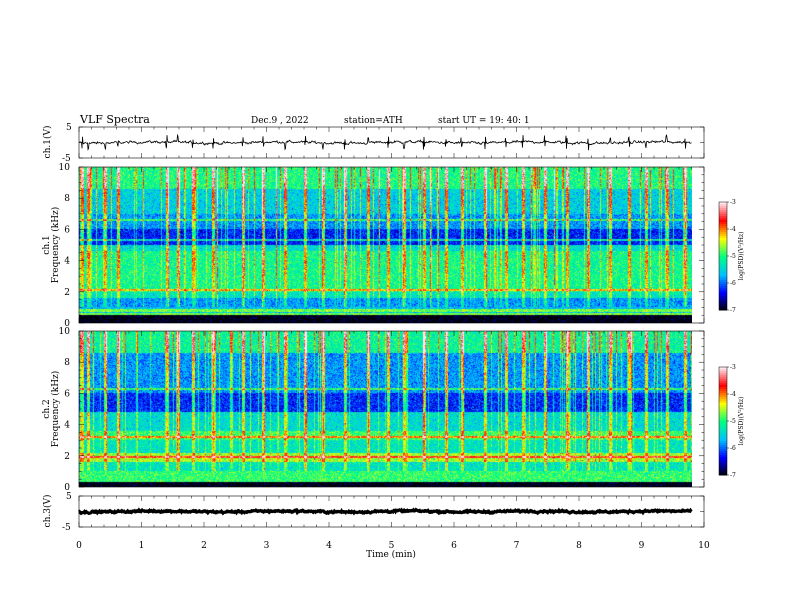 The width and height of the screenshot is (792, 612). Describe the element at coordinates (517, 546) in the screenshot. I see `time-tick-label: 7` at that location.